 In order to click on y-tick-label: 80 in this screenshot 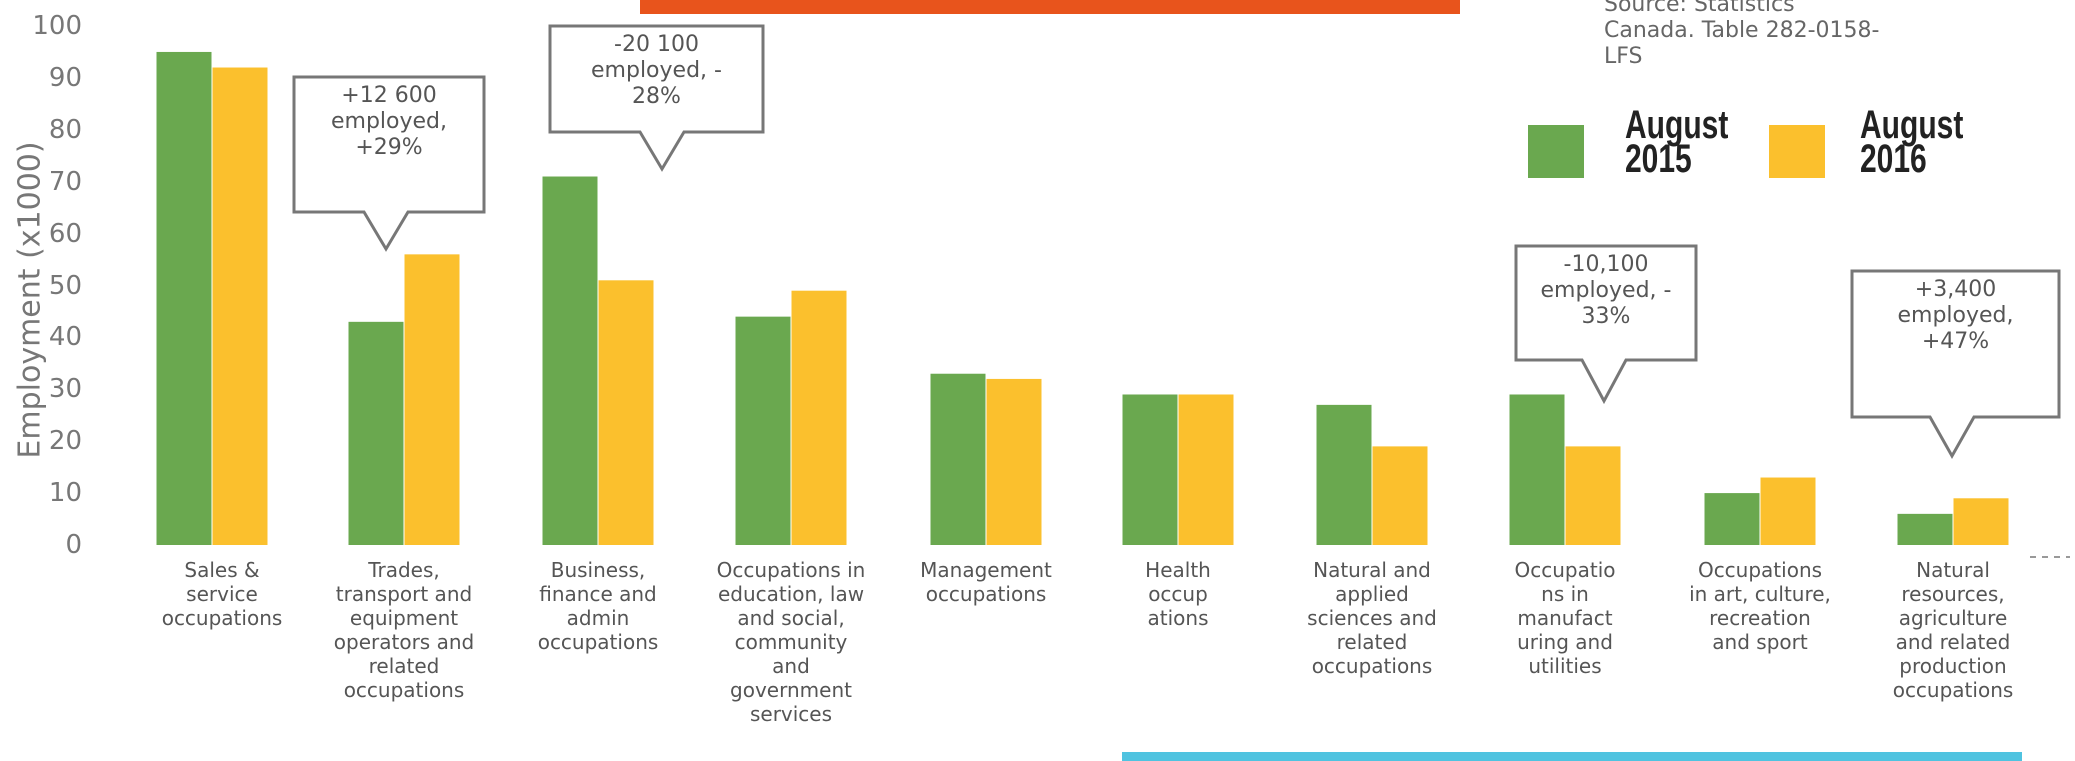, I will do `click(65, 129)`.